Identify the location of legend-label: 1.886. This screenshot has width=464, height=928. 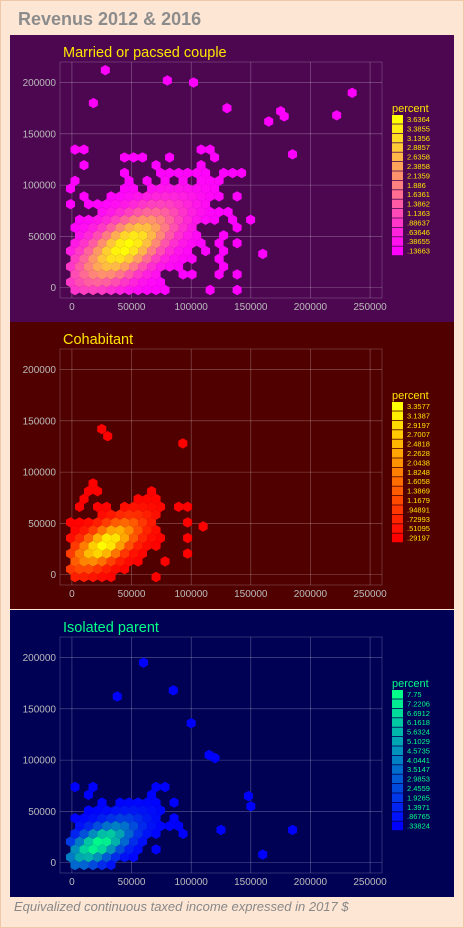
(416, 185).